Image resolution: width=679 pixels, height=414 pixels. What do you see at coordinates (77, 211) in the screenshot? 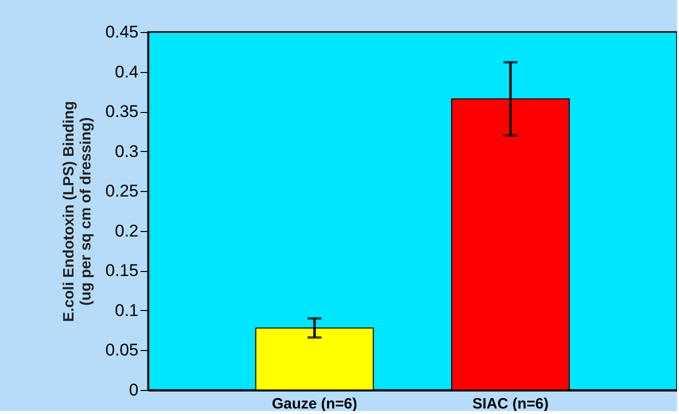
I see `y-axis-title: E.coli Endotoxin (LPS) Binding (ug per sq cm of dressing)` at bounding box center [77, 211].